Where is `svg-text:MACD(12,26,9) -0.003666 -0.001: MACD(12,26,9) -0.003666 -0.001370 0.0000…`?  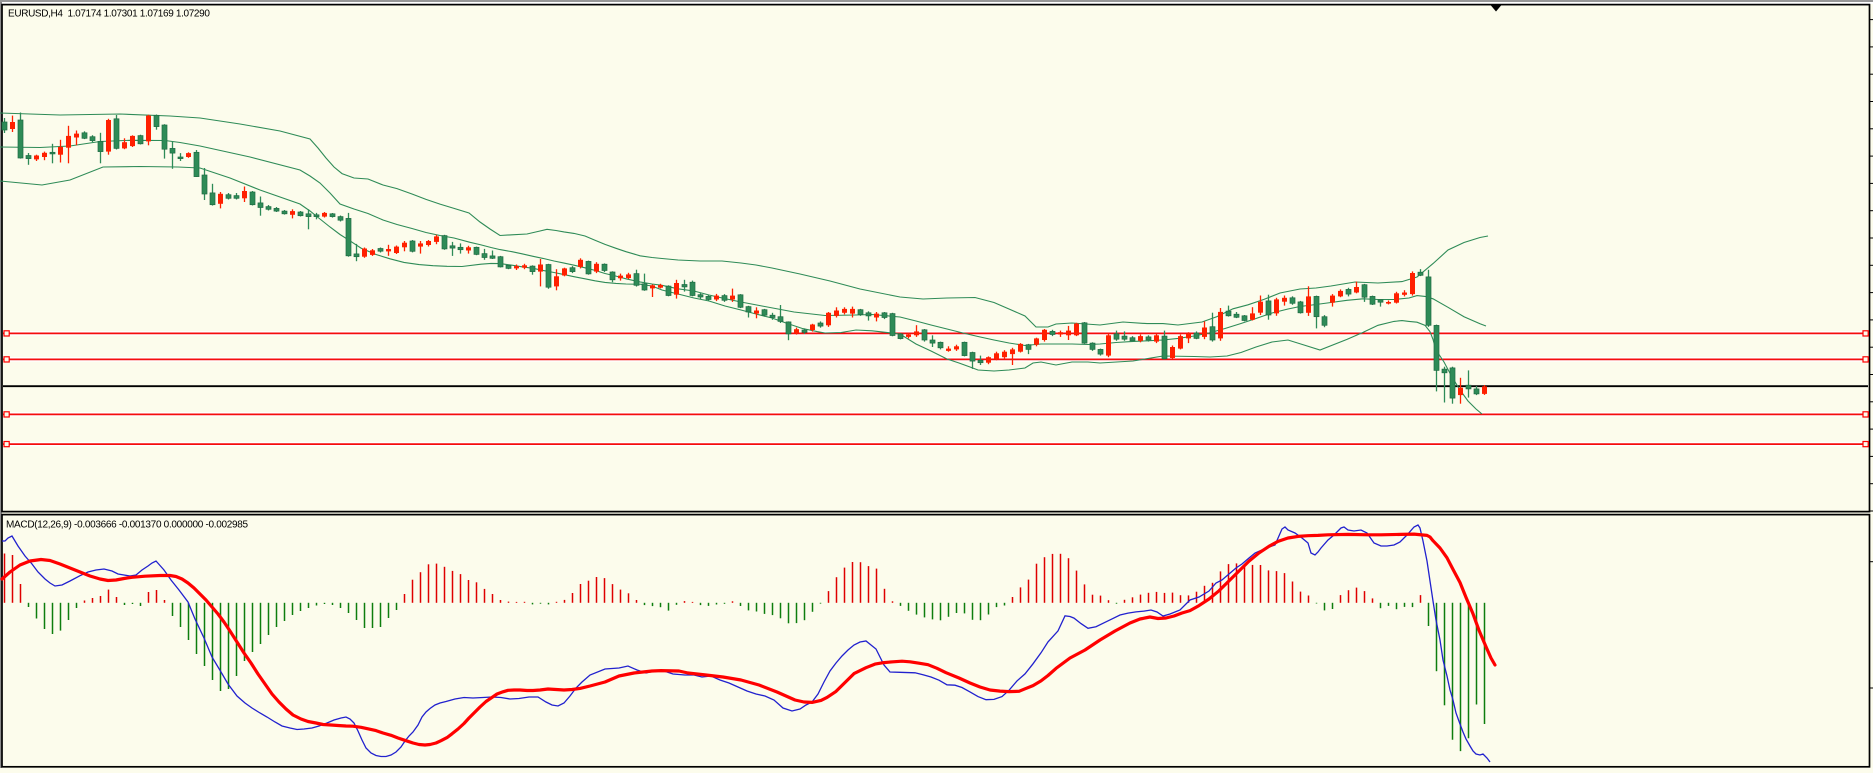
svg-text:MACD(12,26,9) -0.003666 -0.001: MACD(12,26,9) -0.003666 -0.001370 0.0000… is located at coordinates (127, 525).